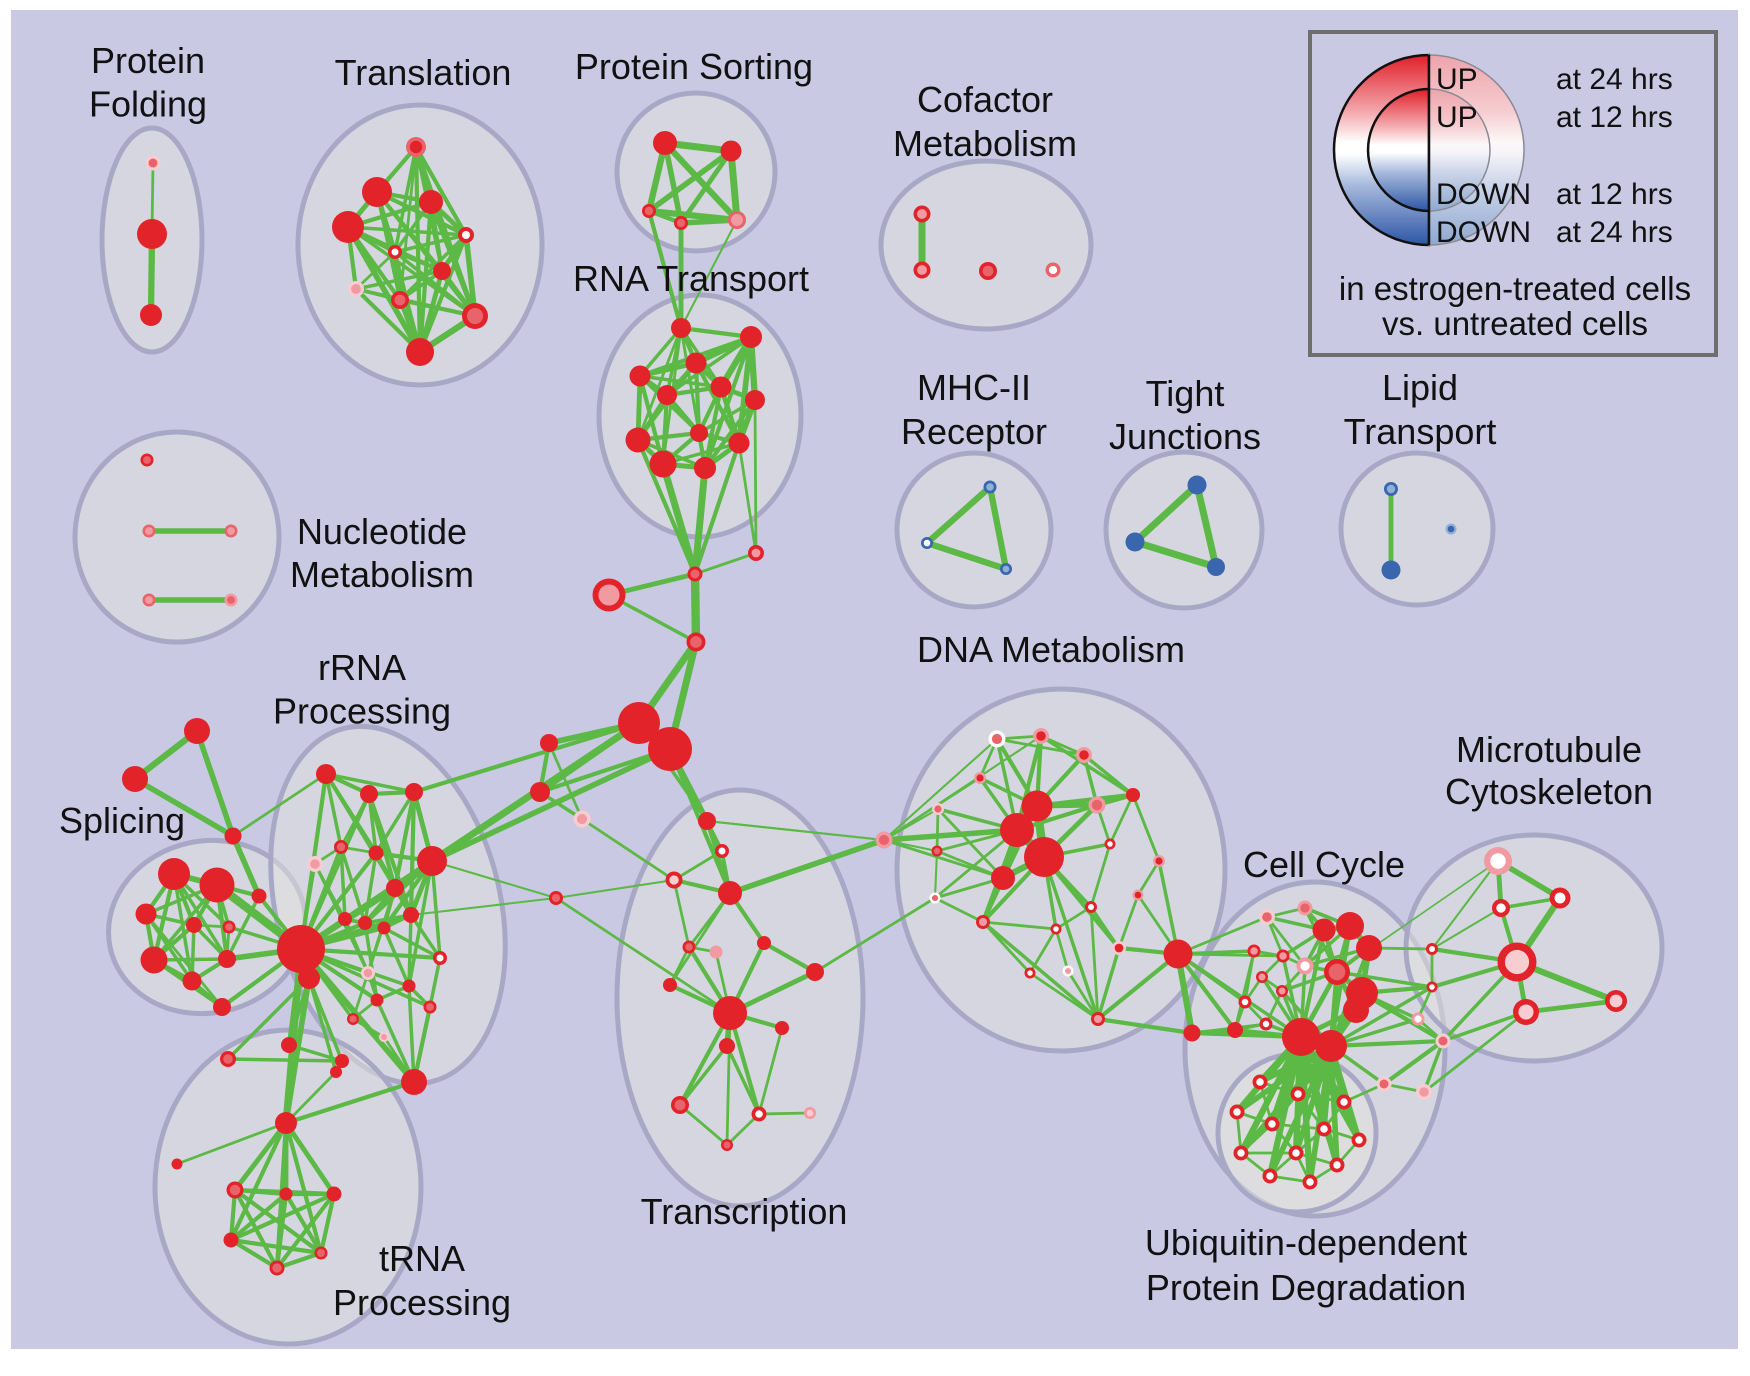 The width and height of the screenshot is (1750, 1376). I want to click on edge-t14-t15, so click(784, 1113).